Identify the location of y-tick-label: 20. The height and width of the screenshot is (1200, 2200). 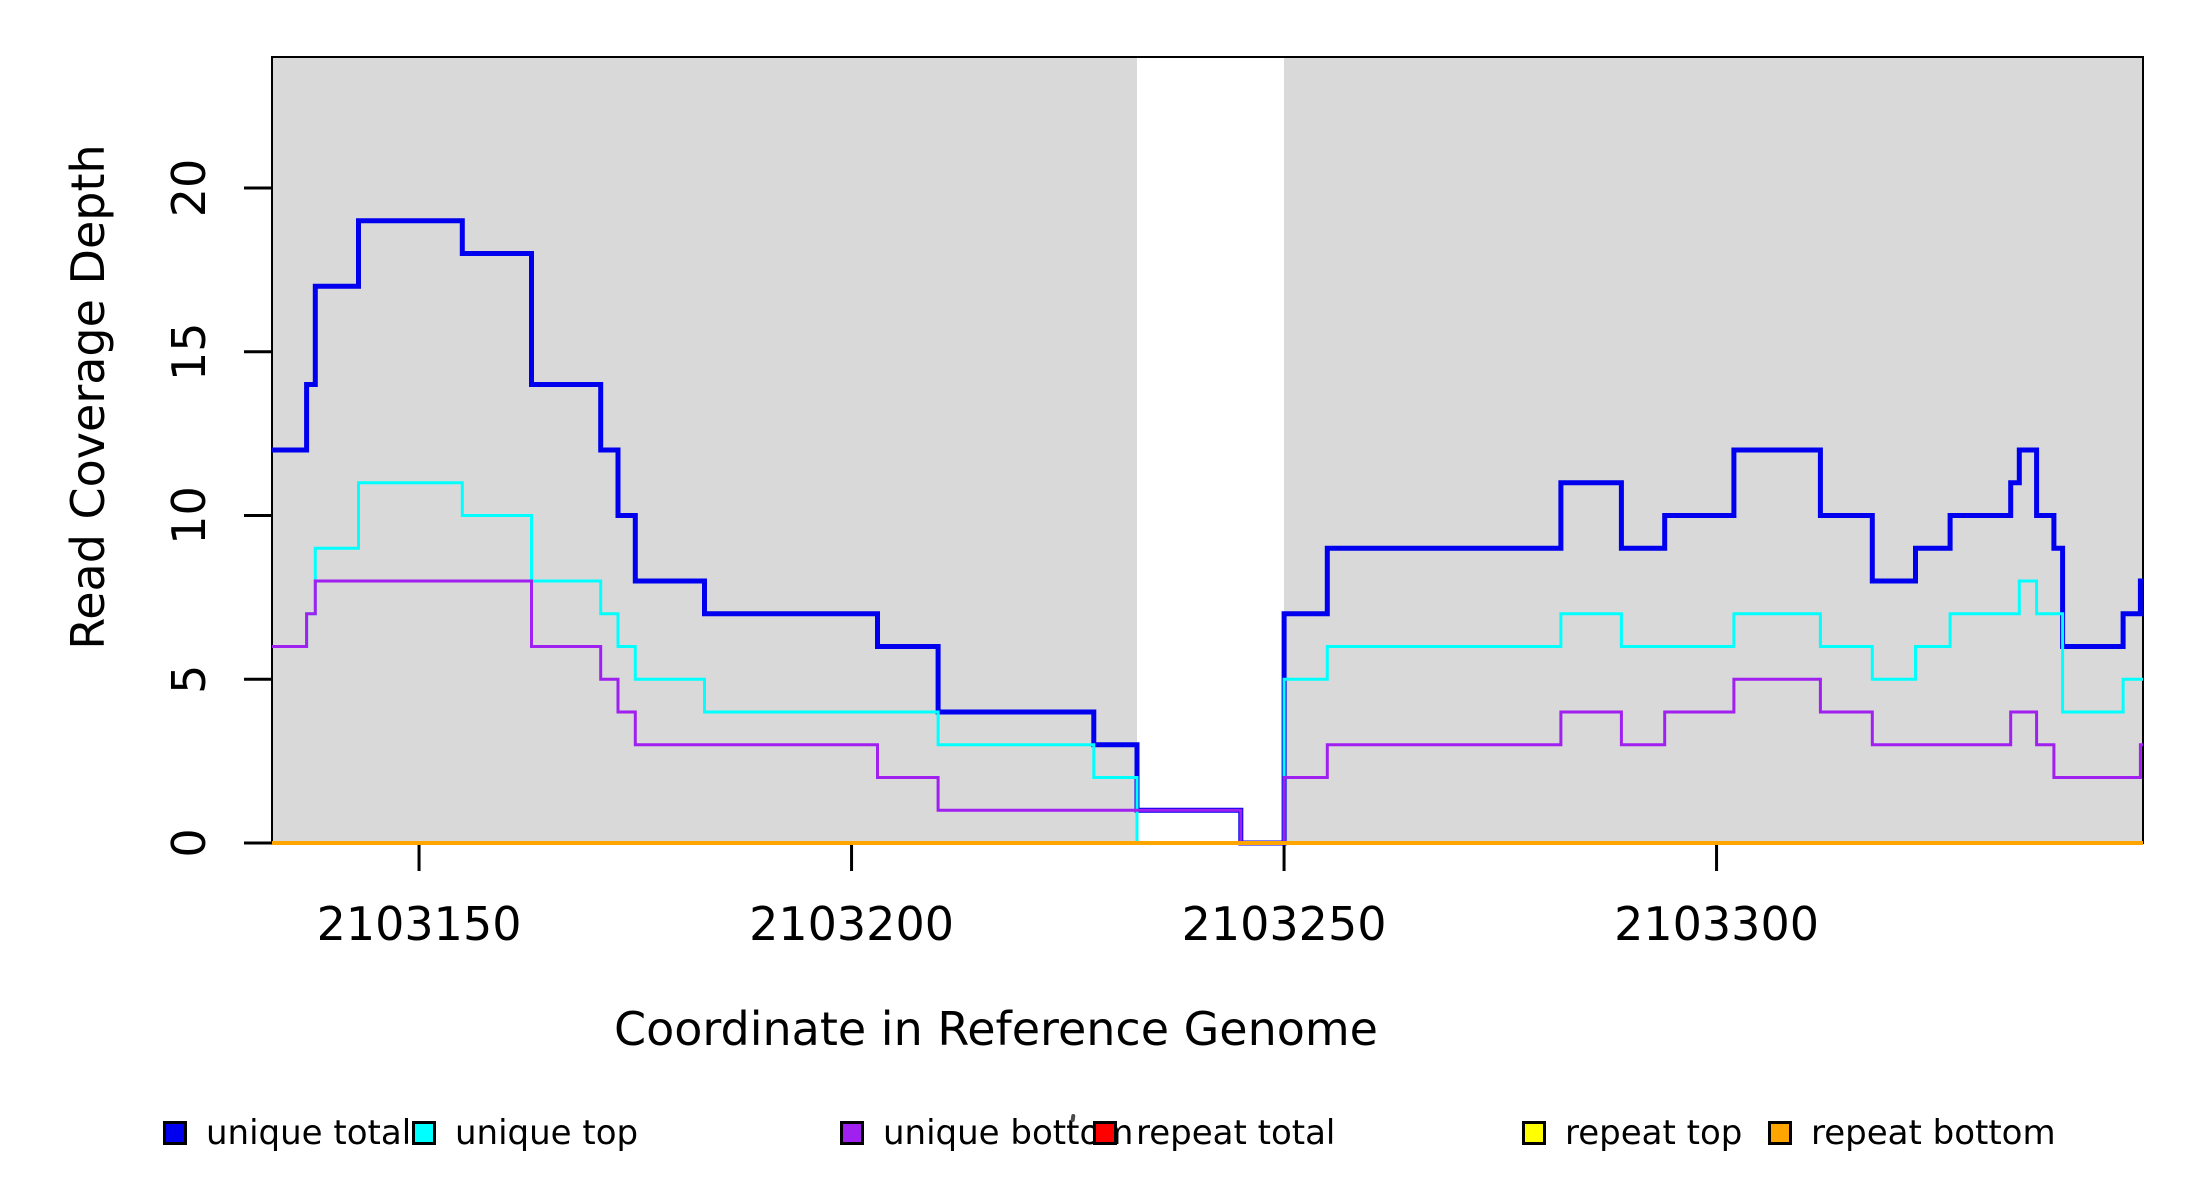
(189, 188).